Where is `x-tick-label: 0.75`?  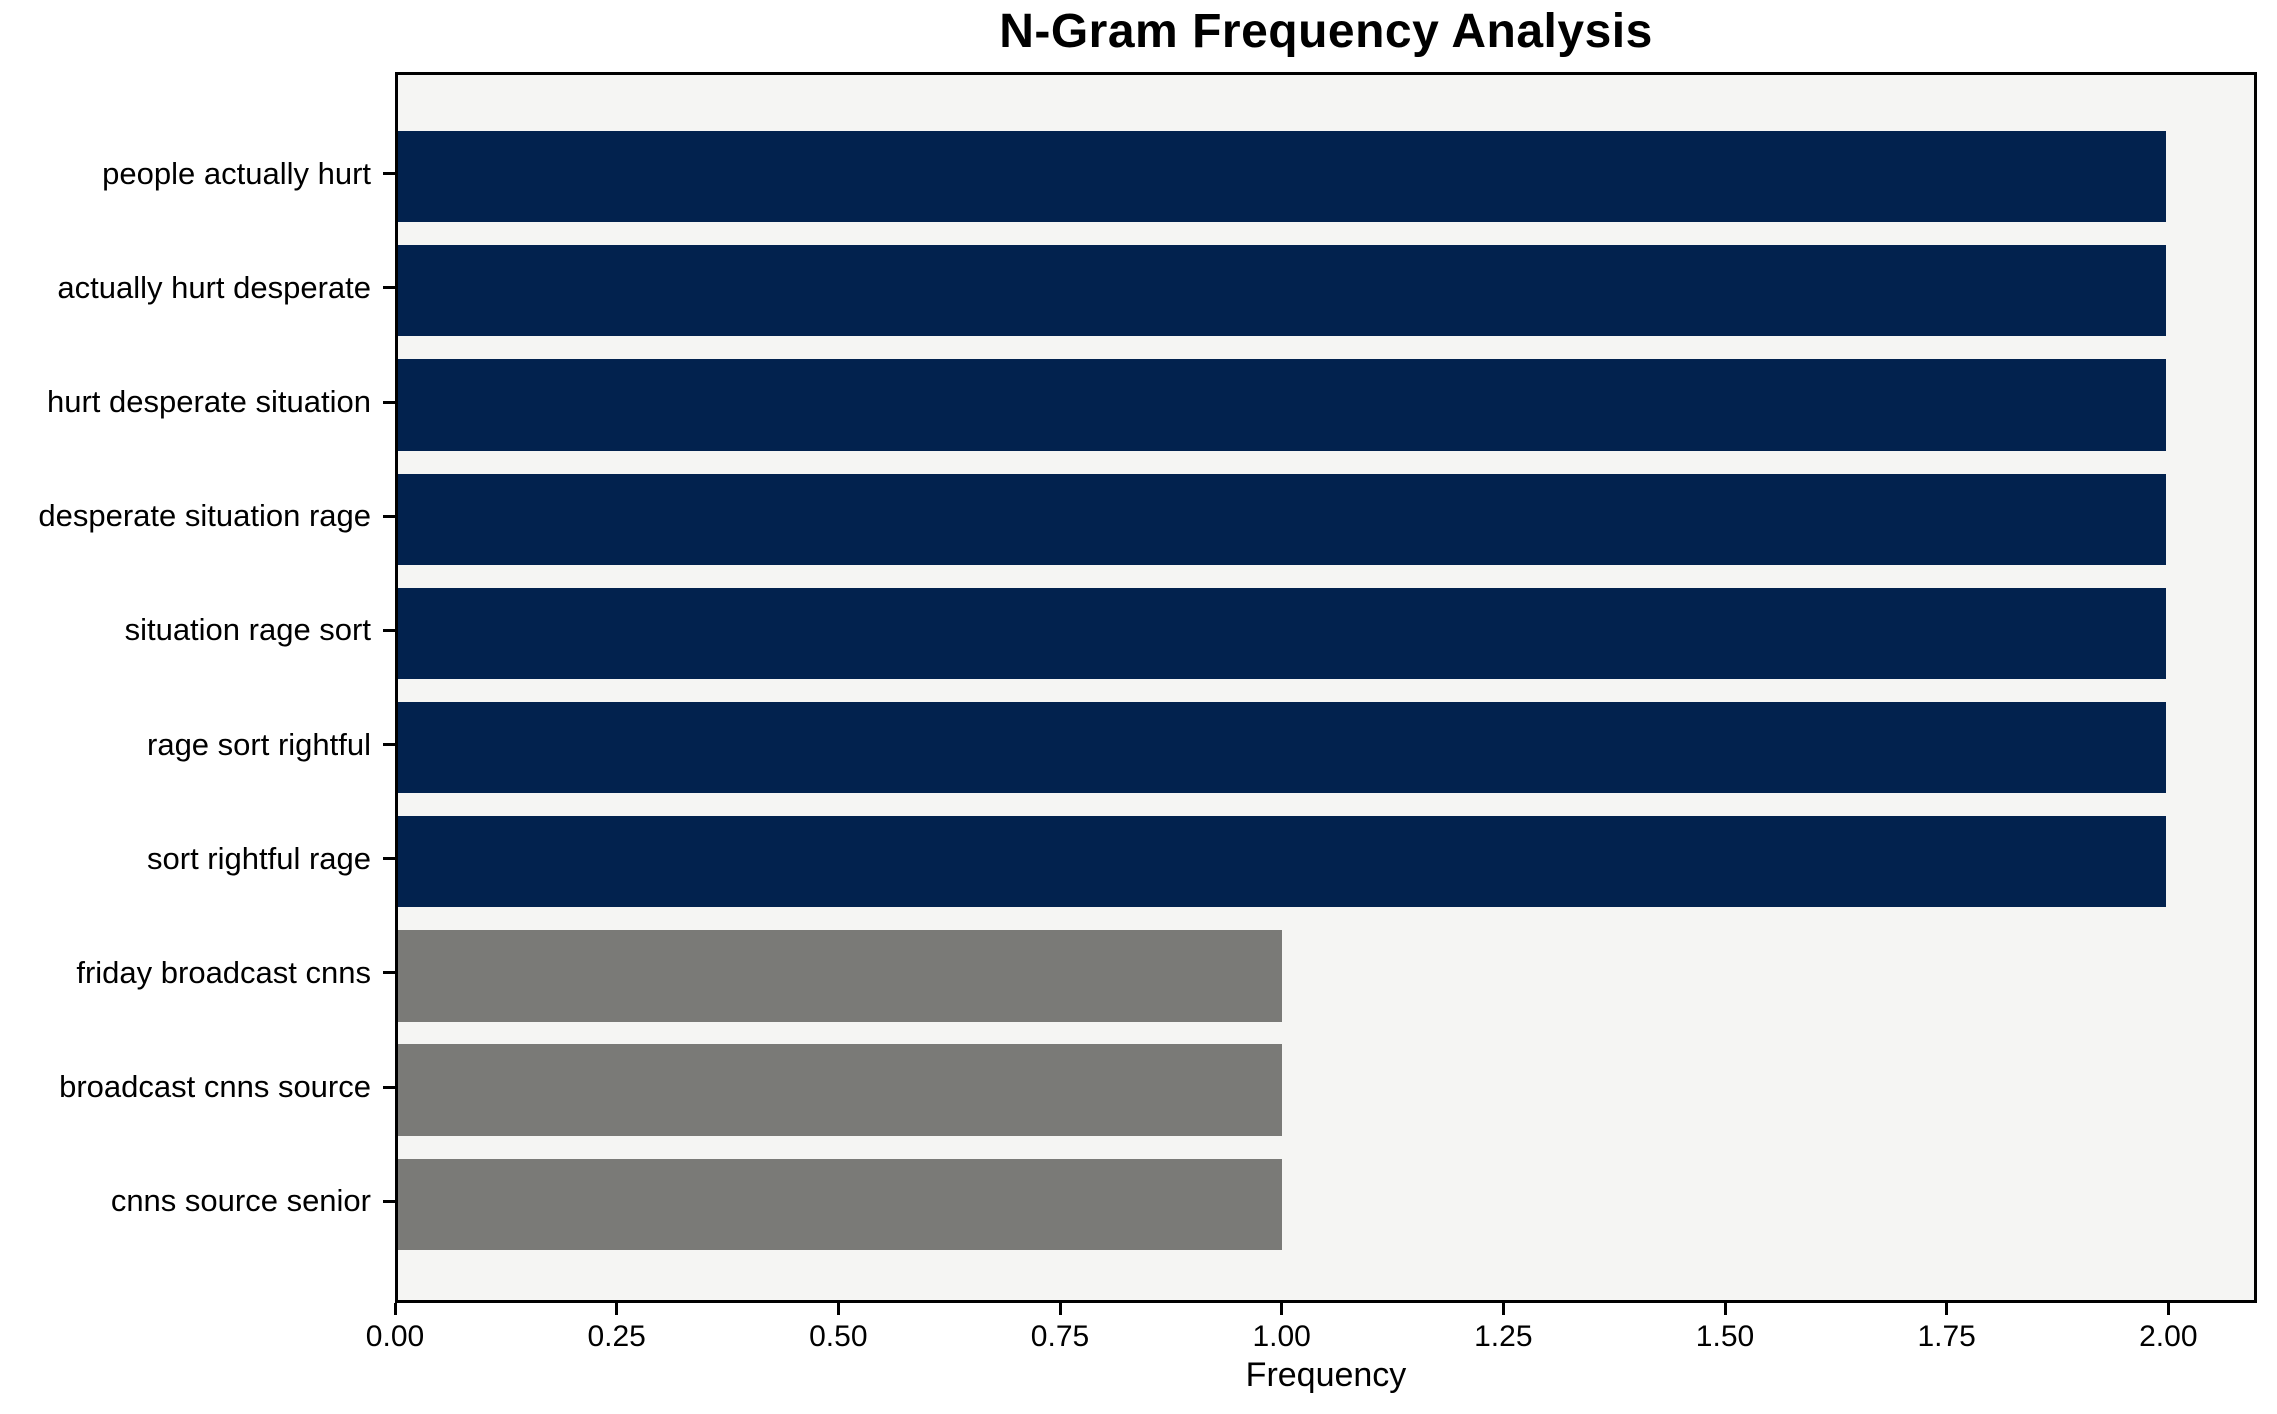
x-tick-label: 0.75 is located at coordinates (1060, 1336).